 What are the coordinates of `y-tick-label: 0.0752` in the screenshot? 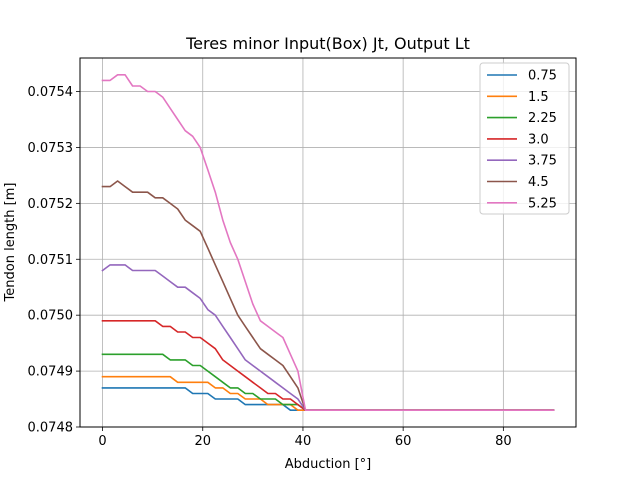 It's located at (51, 204).